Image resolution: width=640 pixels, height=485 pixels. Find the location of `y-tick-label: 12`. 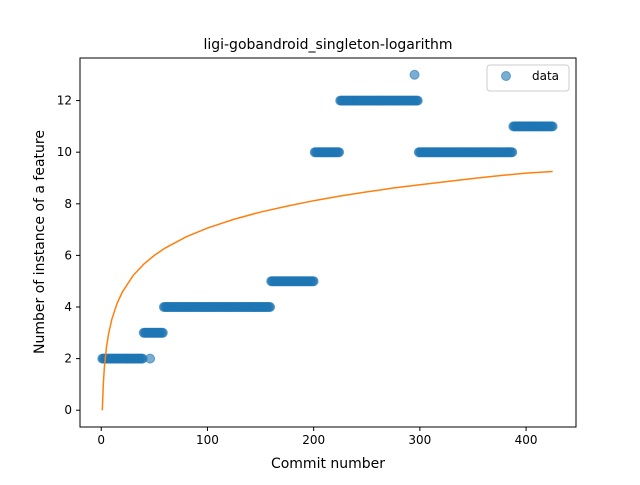

y-tick-label: 12 is located at coordinates (64, 101).